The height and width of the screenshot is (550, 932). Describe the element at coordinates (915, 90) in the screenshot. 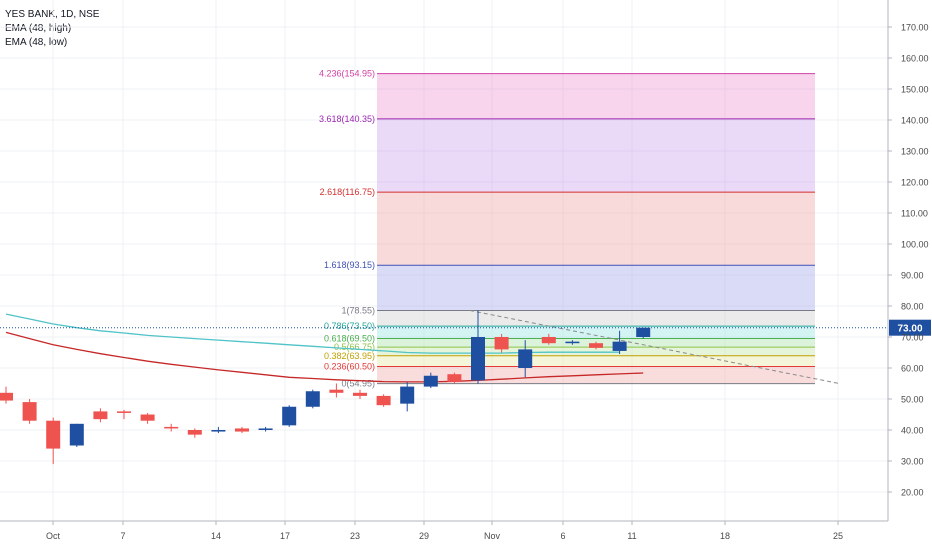

I see `y-tick-label: 150.00` at that location.